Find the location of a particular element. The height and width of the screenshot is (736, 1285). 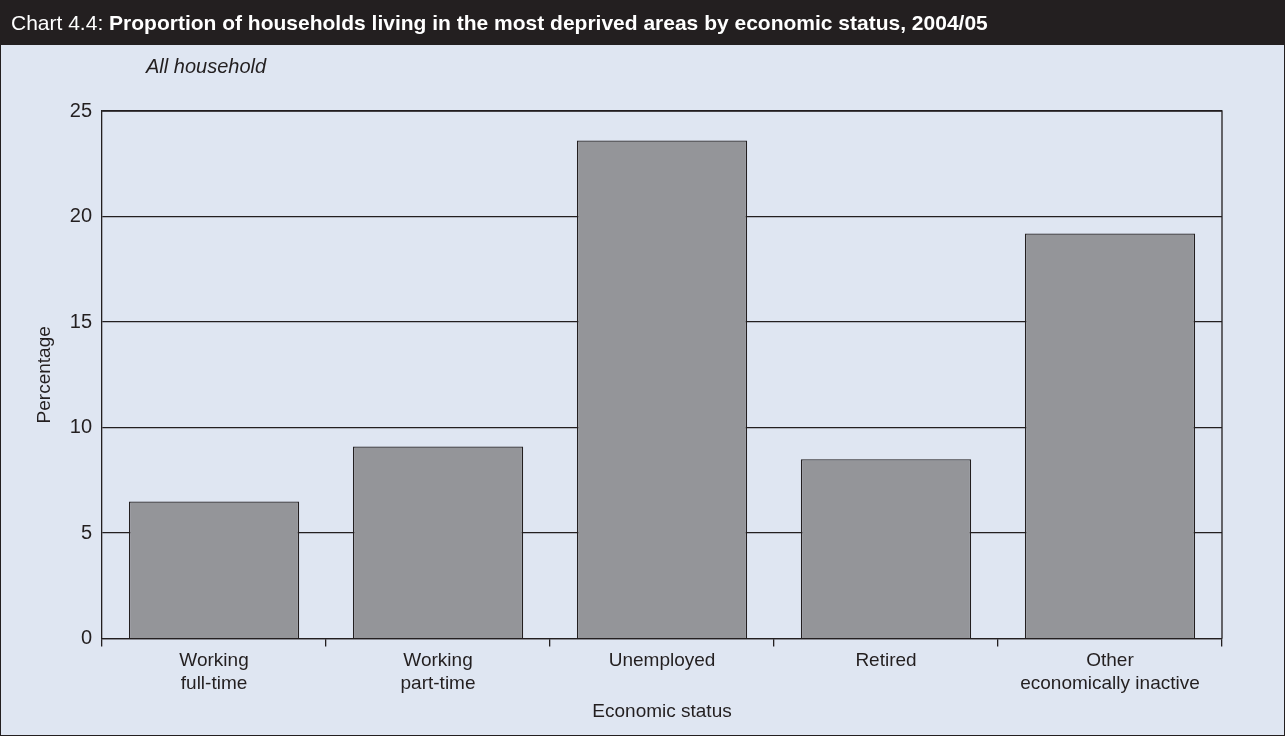

y-tick-label: 25 is located at coordinates (81, 109).